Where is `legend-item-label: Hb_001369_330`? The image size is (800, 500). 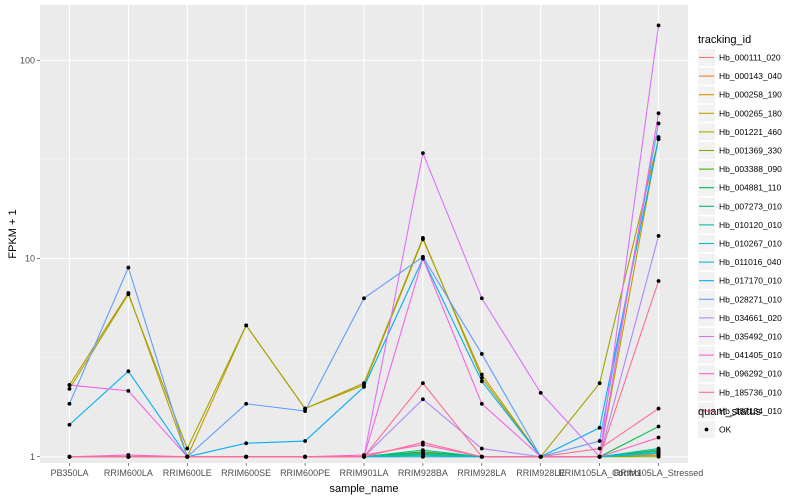
legend-item-label: Hb_001369_330 is located at coordinates (750, 151).